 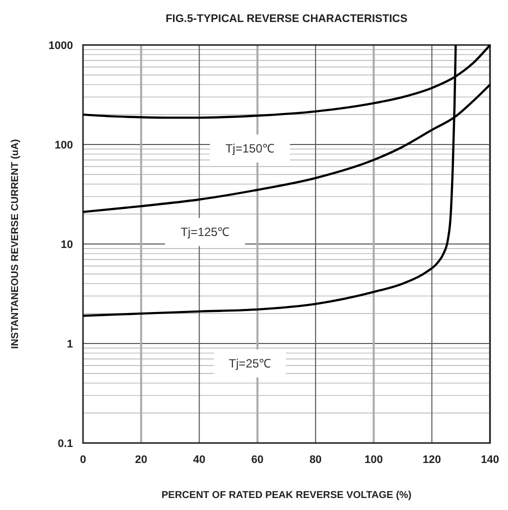 I want to click on y-tick-label: 0.1, so click(x=65, y=444).